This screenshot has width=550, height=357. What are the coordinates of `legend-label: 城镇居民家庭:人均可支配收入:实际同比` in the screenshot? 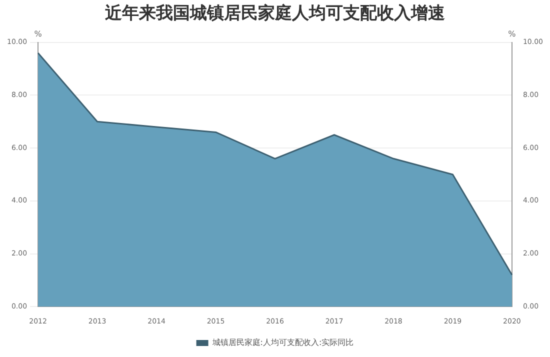 It's located at (282, 343).